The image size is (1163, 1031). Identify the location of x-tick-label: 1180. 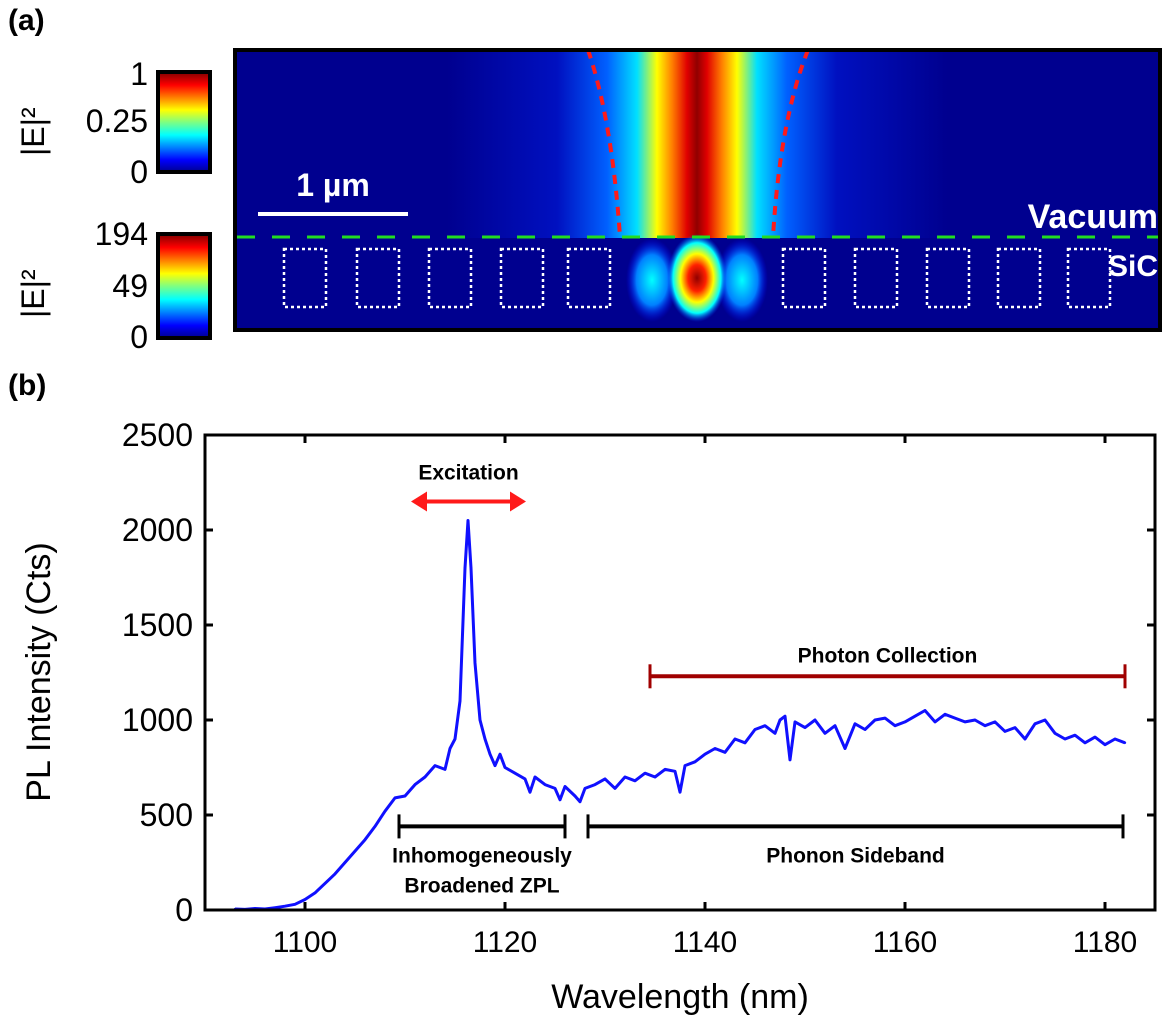
(1105, 942).